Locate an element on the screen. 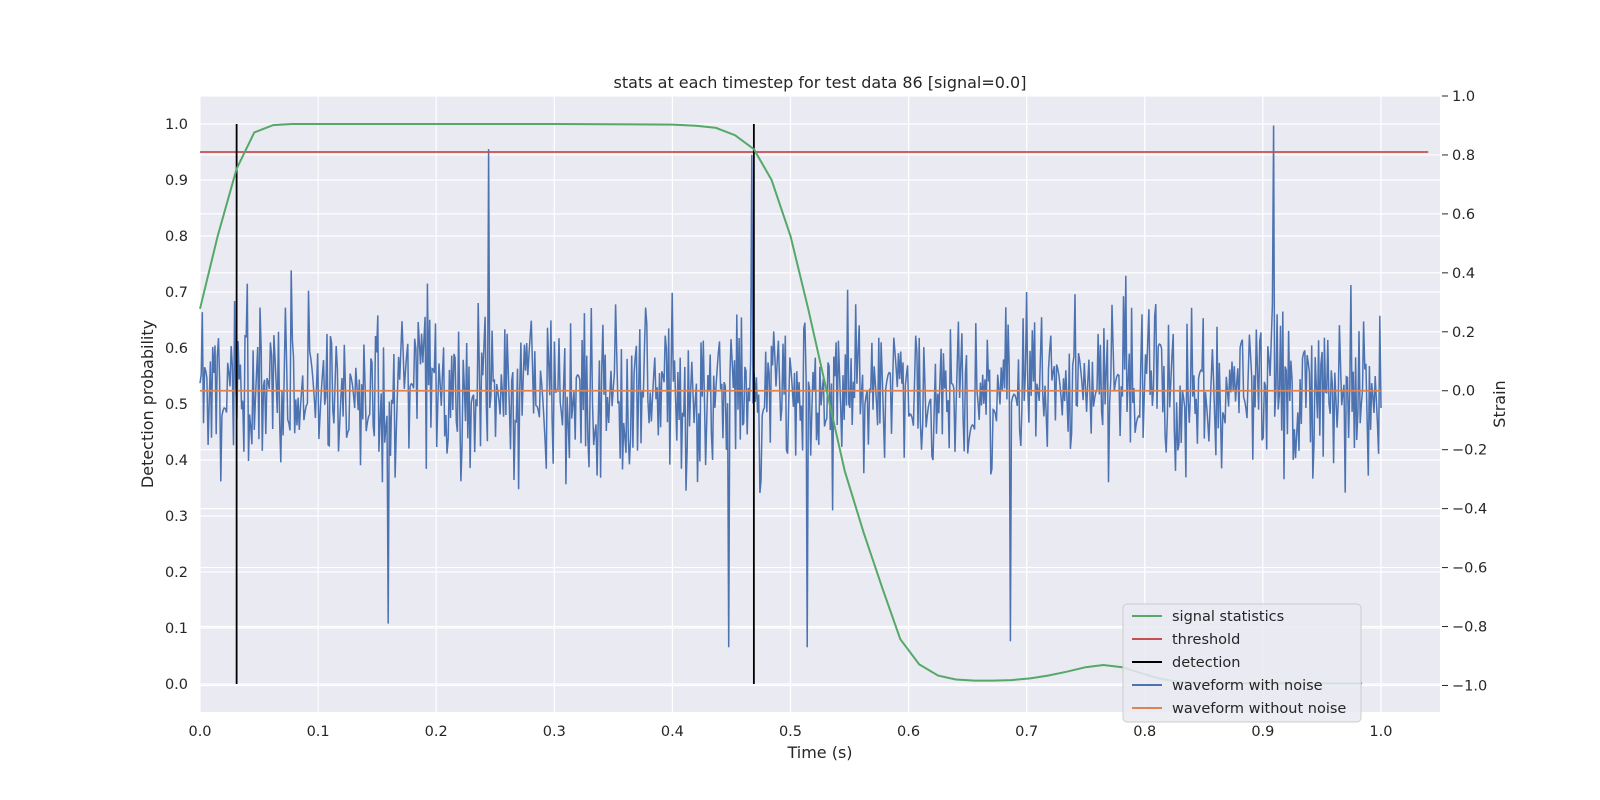  y-tick-label: 0.1 is located at coordinates (176, 629).